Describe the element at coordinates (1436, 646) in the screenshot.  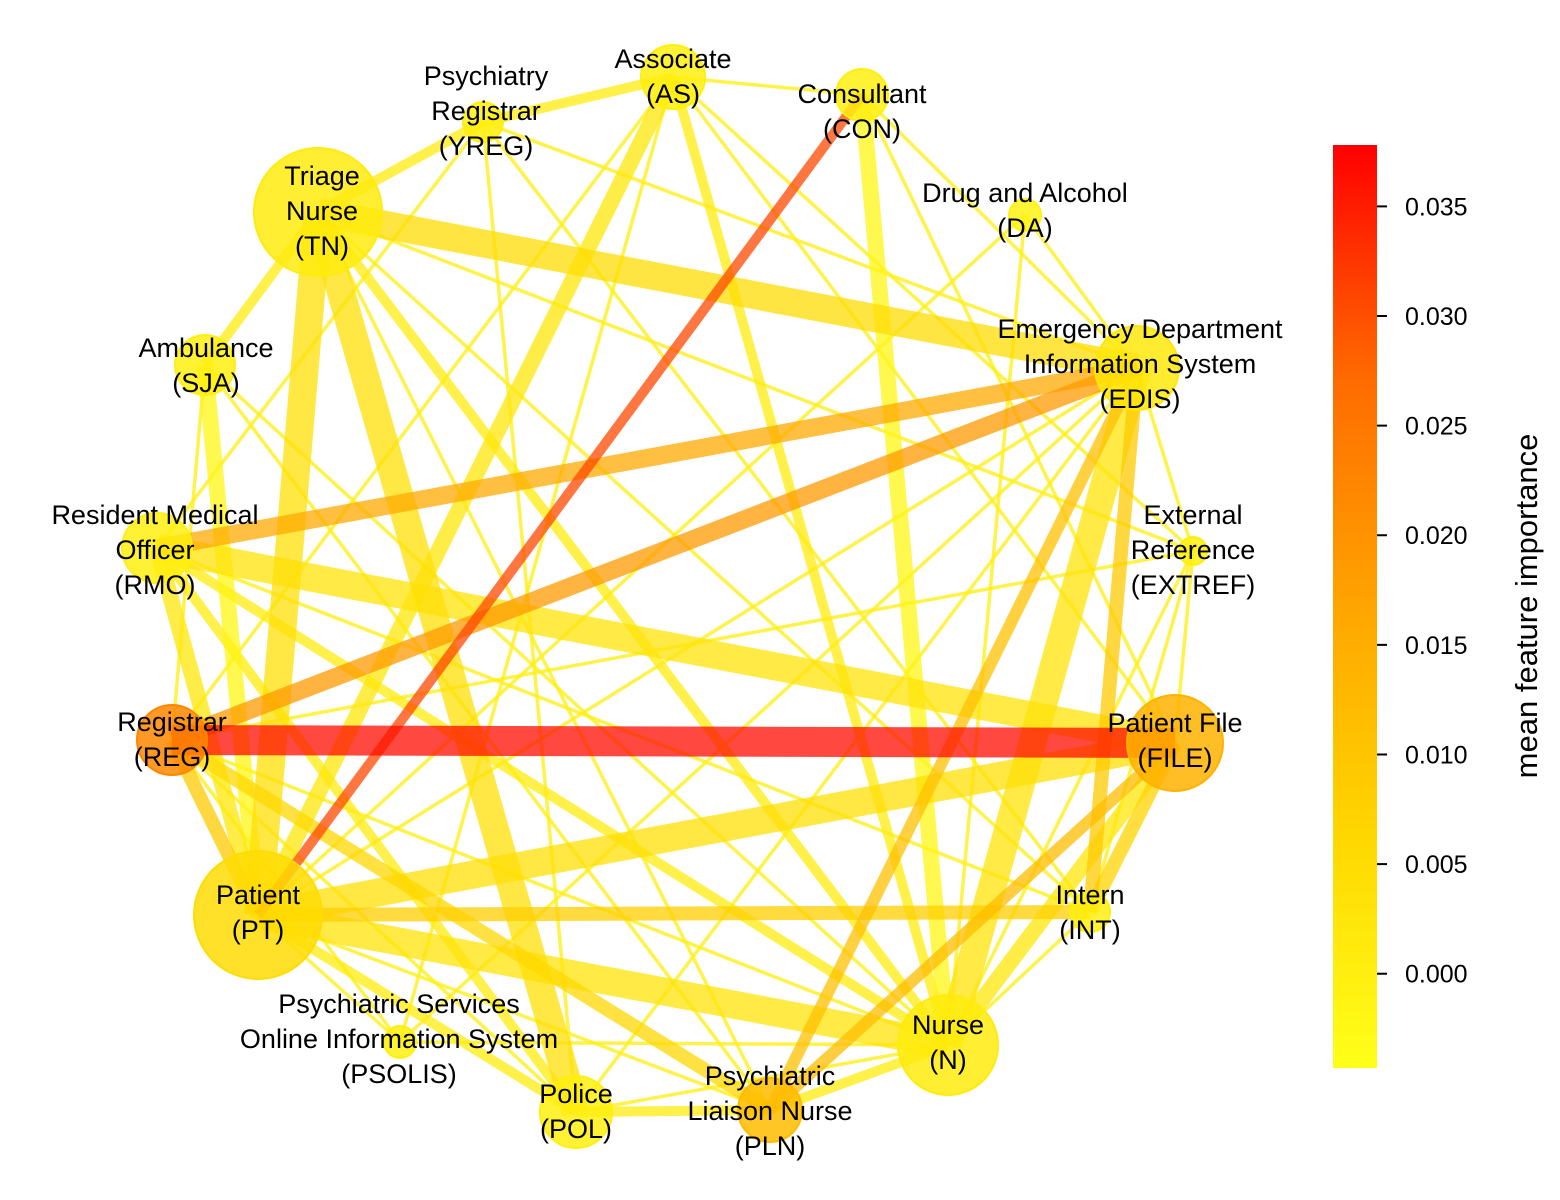
I see `colorbar-tick-label: 0.015` at that location.